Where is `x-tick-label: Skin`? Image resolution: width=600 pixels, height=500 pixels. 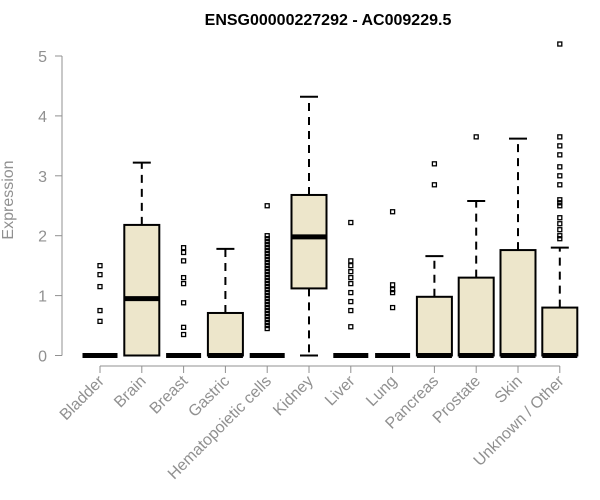
x-tick-label: Skin is located at coordinates (509, 390).